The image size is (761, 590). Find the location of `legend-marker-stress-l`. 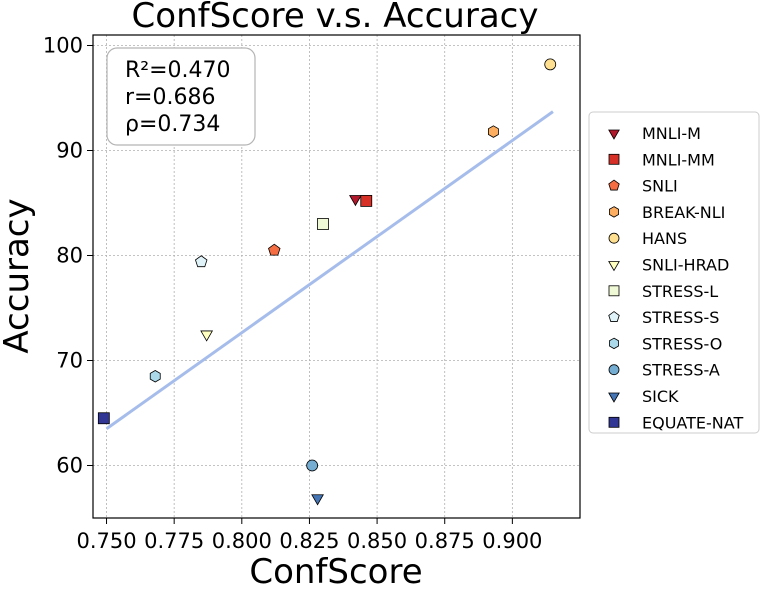

legend-marker-stress-l is located at coordinates (614, 291).